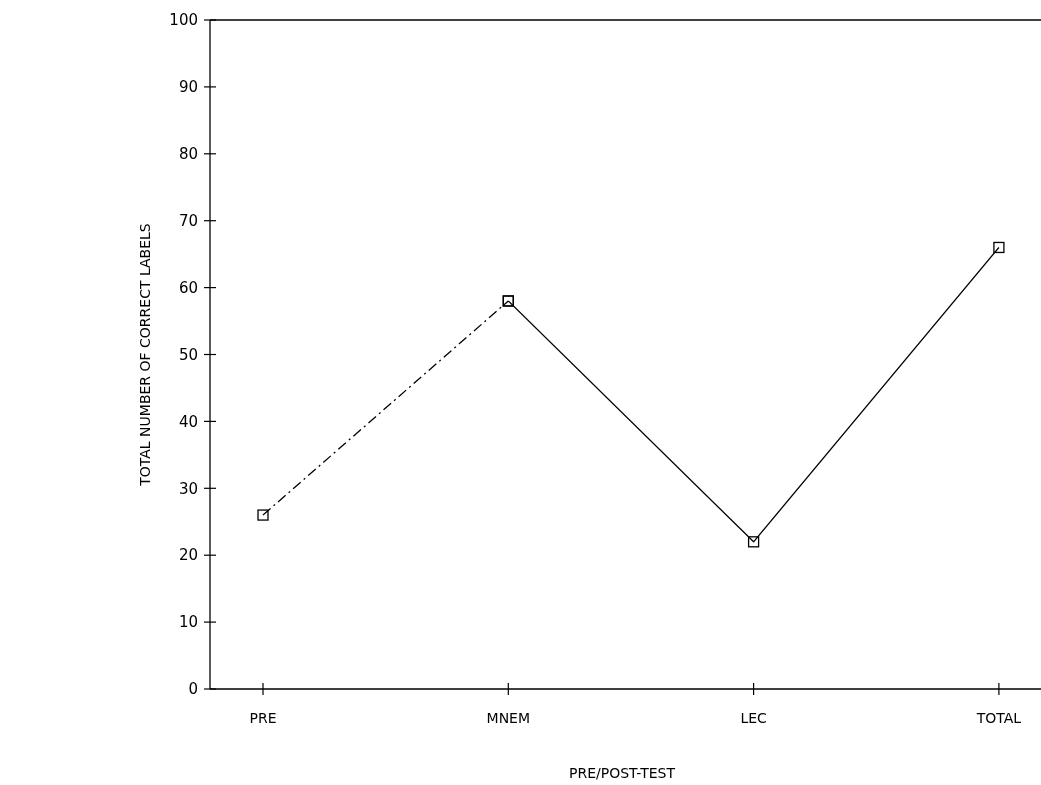  I want to click on y-tick-label: 80, so click(188, 154).